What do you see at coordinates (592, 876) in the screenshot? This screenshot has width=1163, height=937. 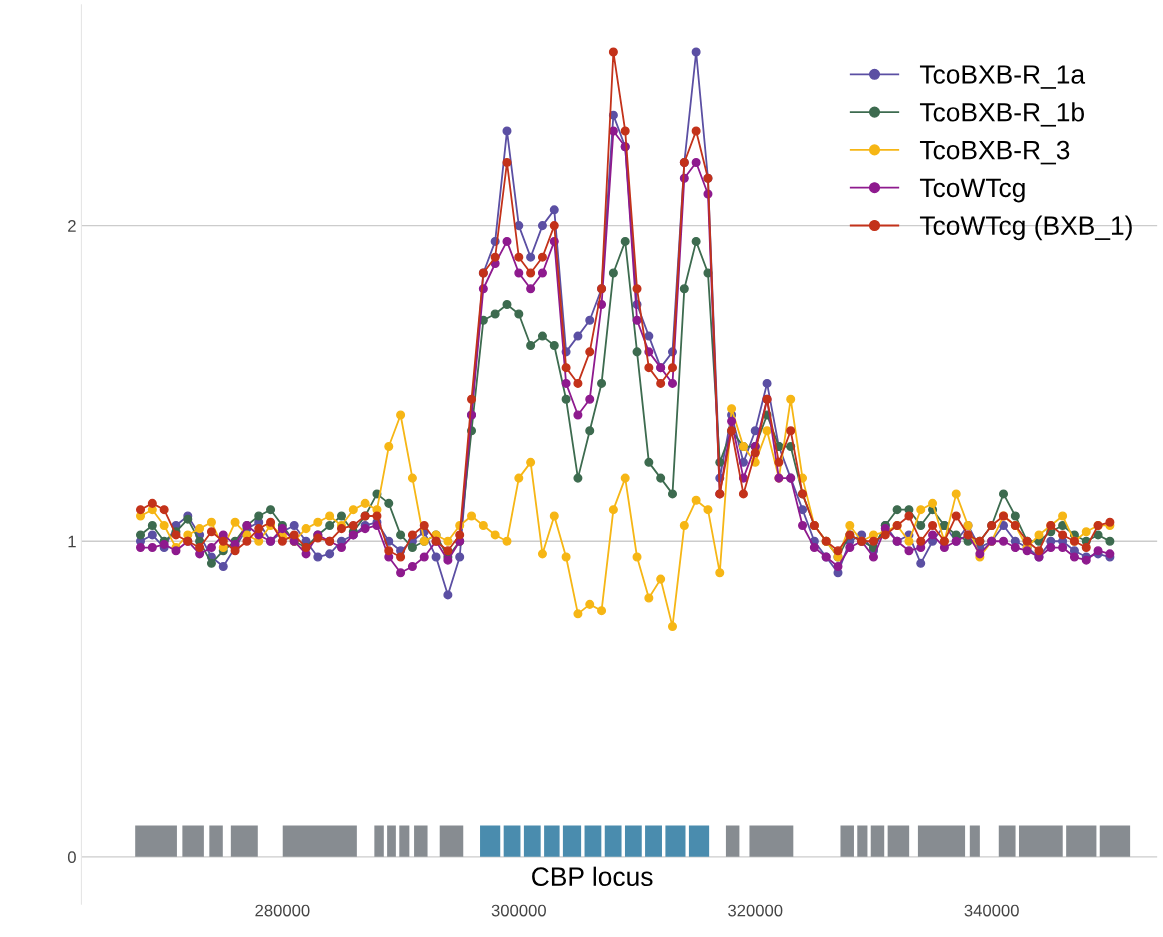 I see `annotation: CBP locus` at bounding box center [592, 876].